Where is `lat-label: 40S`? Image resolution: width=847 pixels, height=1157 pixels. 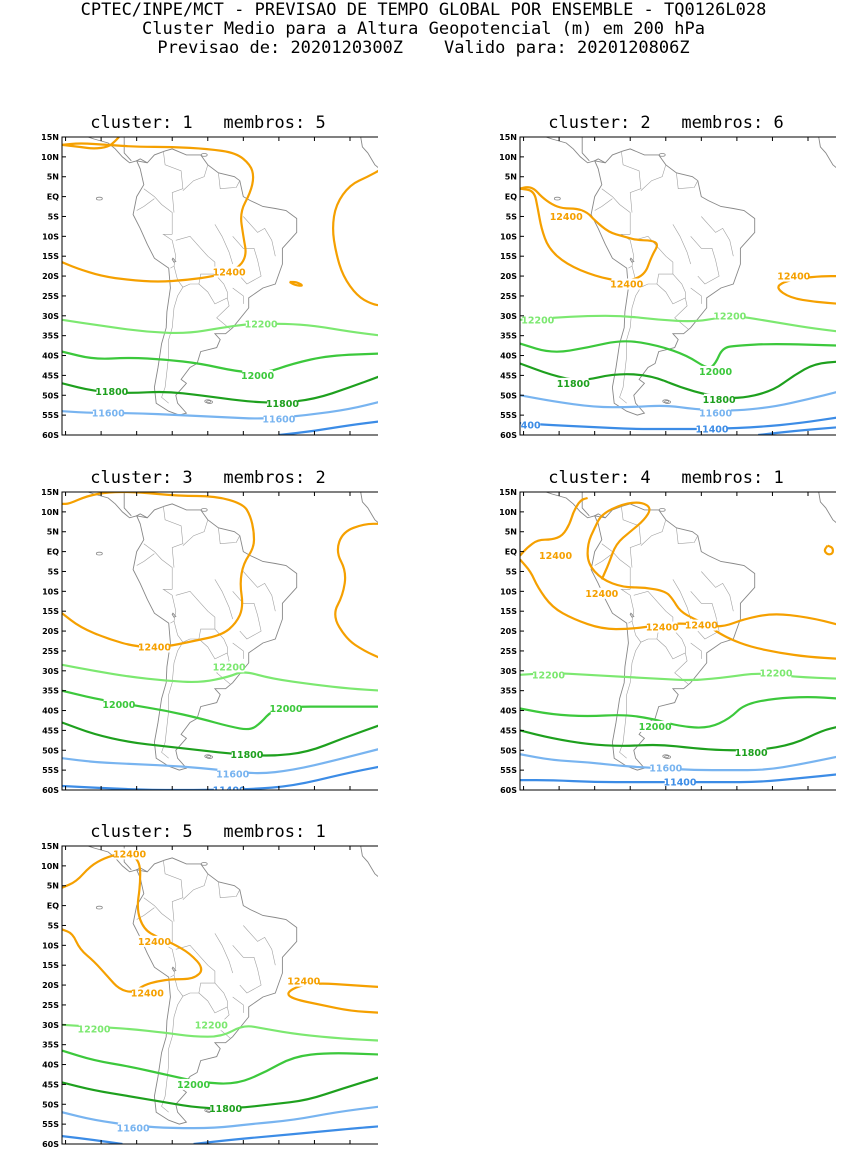
lat-label: 40S is located at coordinates (508, 711).